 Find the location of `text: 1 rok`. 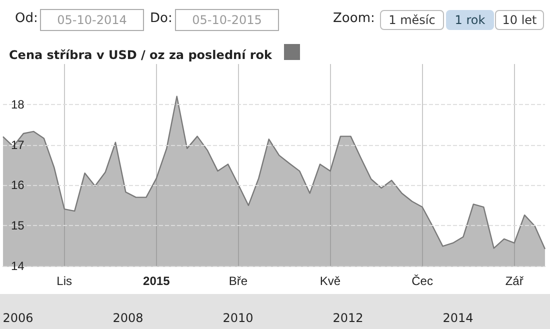

text: 1 rok is located at coordinates (470, 20).